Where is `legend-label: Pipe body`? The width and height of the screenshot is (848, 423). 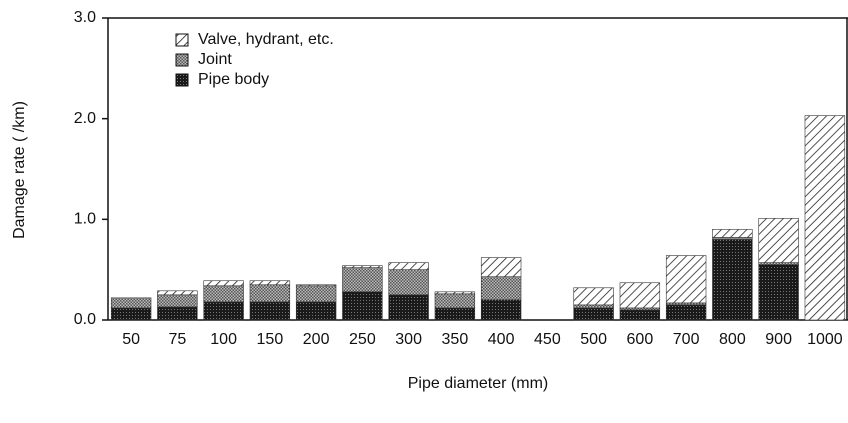
legend-label: Pipe body is located at coordinates (233, 79).